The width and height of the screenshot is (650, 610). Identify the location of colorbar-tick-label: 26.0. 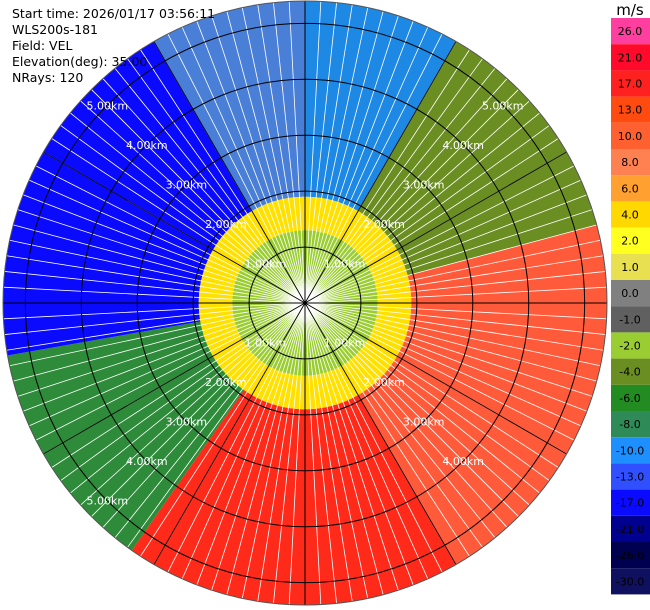
(630, 31).